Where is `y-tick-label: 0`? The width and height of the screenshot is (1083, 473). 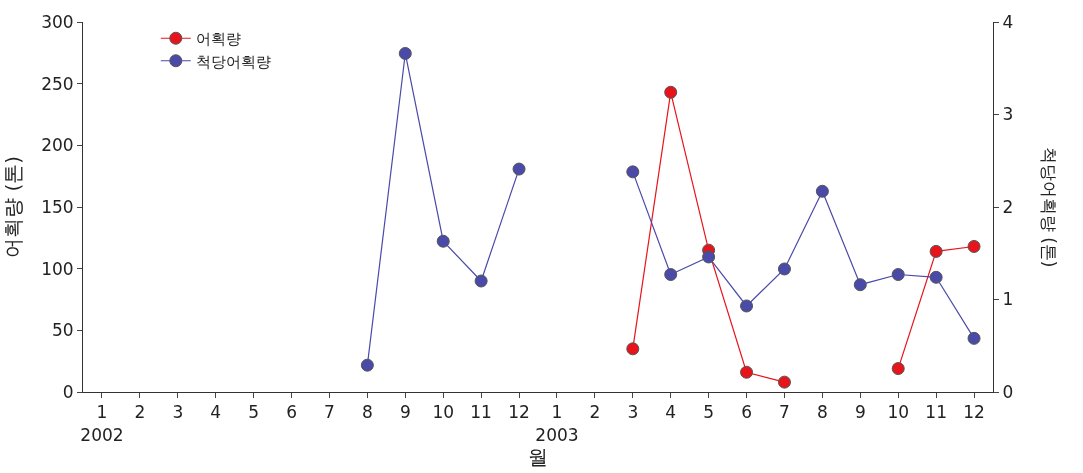
y-tick-label: 0 is located at coordinates (68, 391).